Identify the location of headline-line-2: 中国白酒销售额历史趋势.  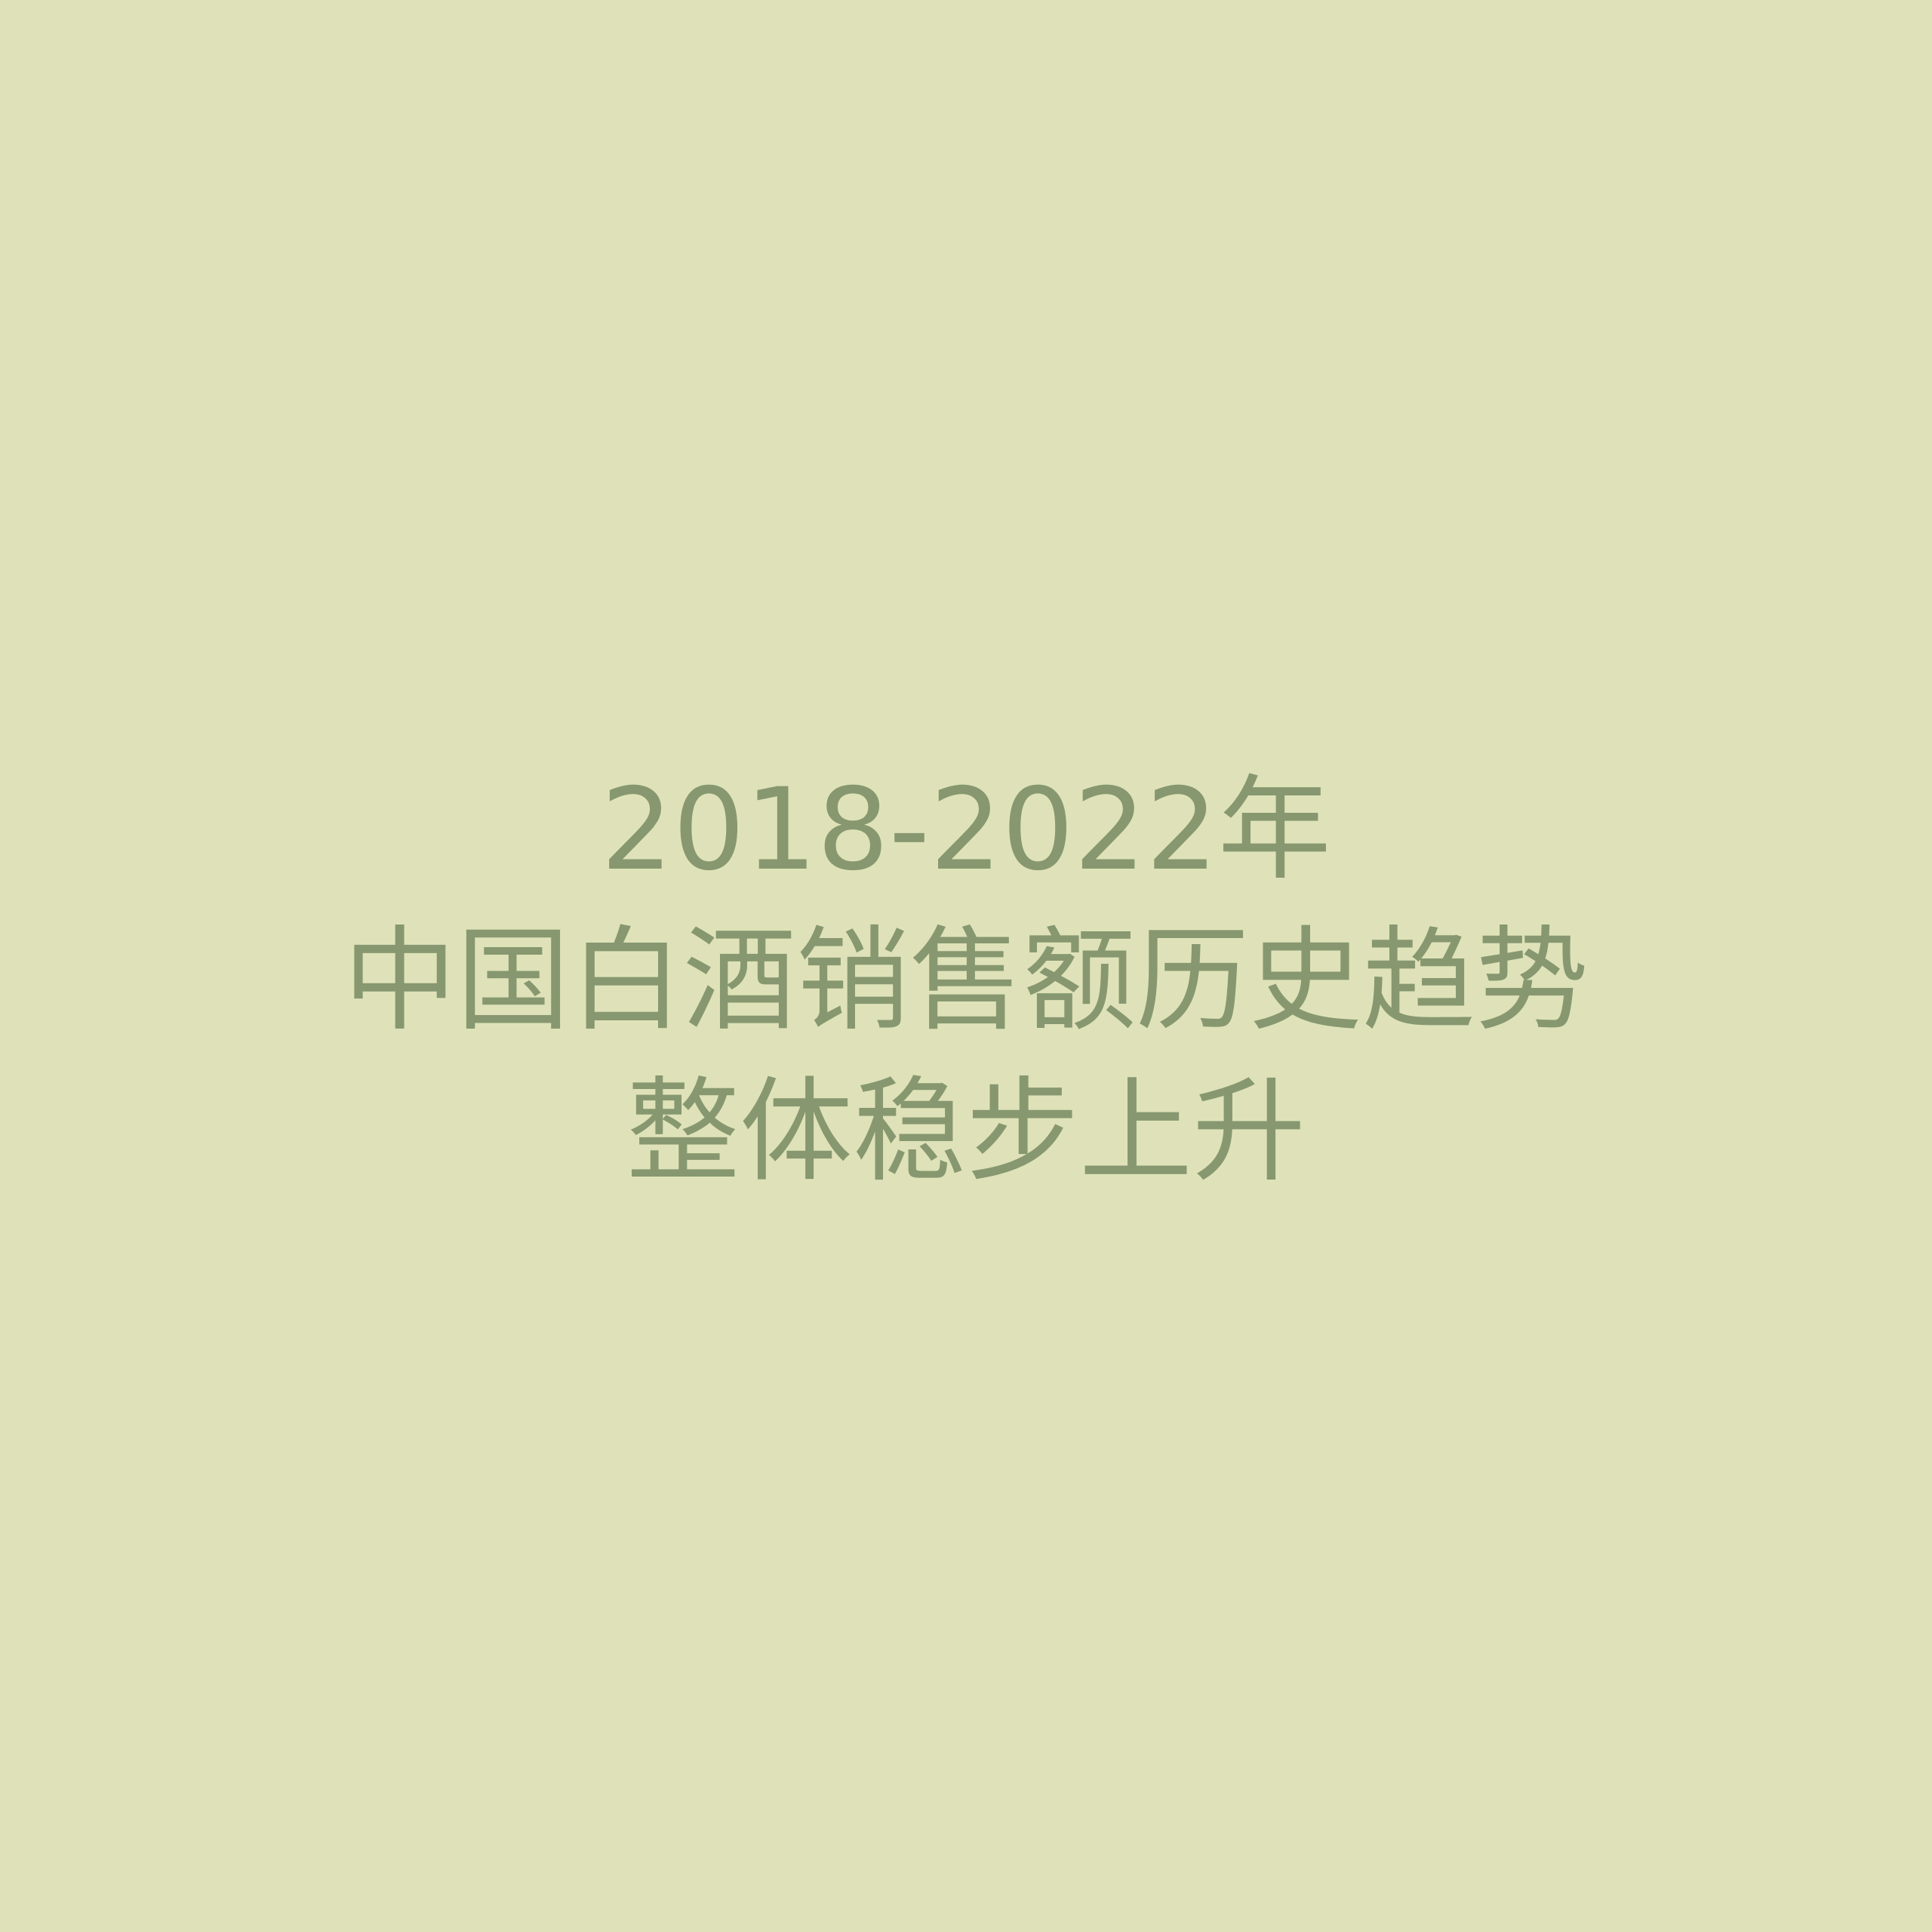
(966, 981).